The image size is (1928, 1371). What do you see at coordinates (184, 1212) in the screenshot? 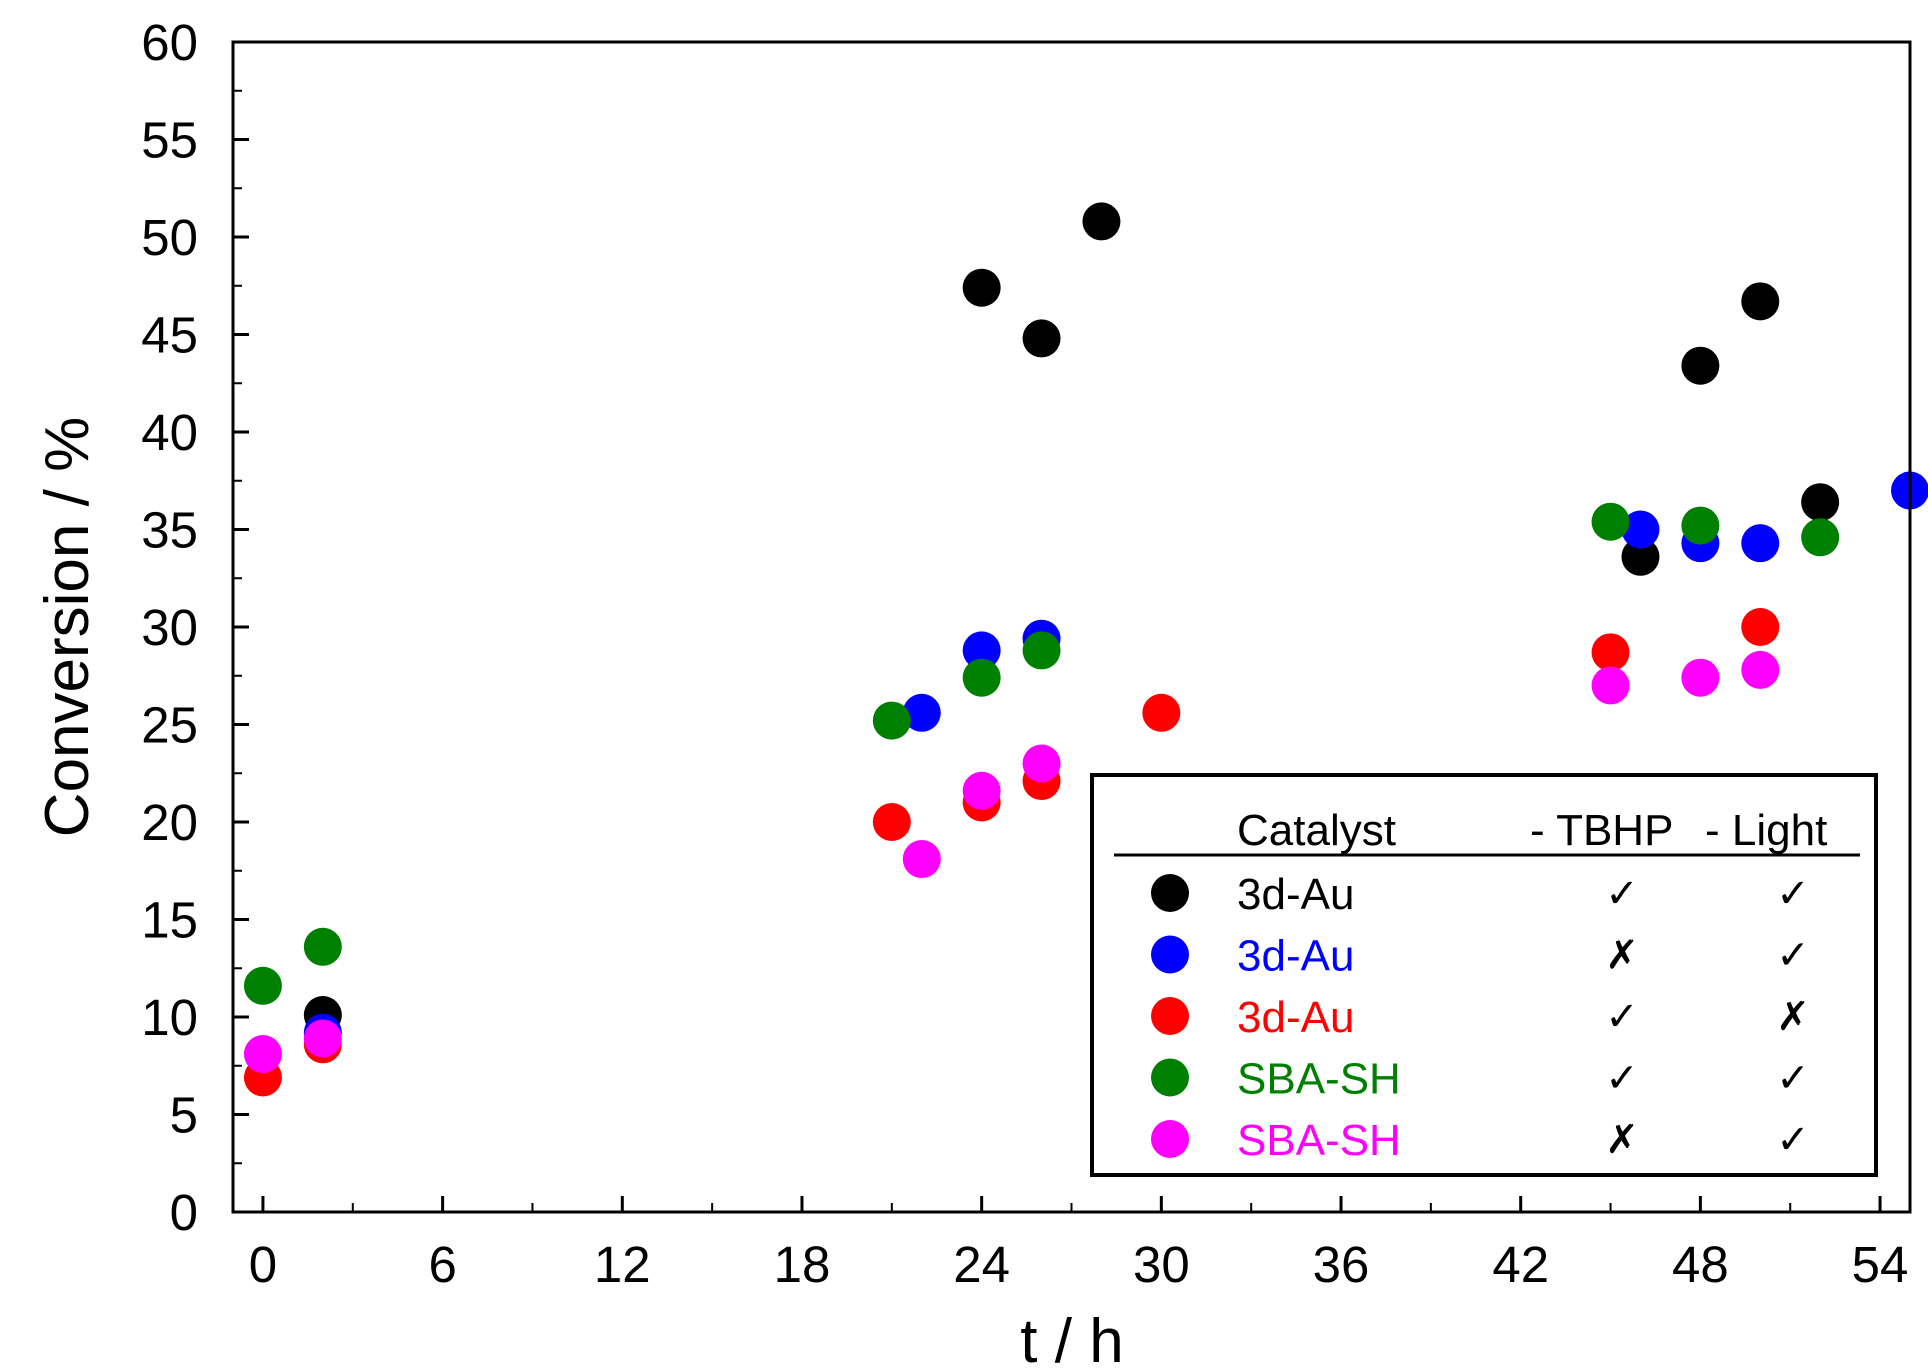
I see `y-tick-label: 0` at bounding box center [184, 1212].